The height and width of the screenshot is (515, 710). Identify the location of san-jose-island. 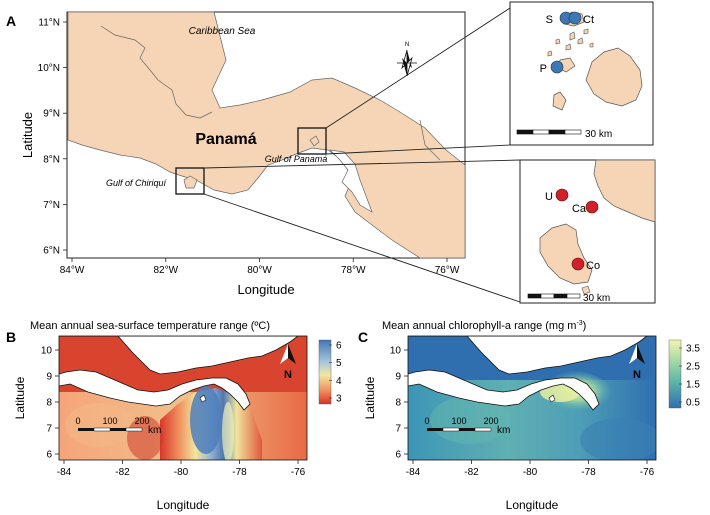
(559, 101).